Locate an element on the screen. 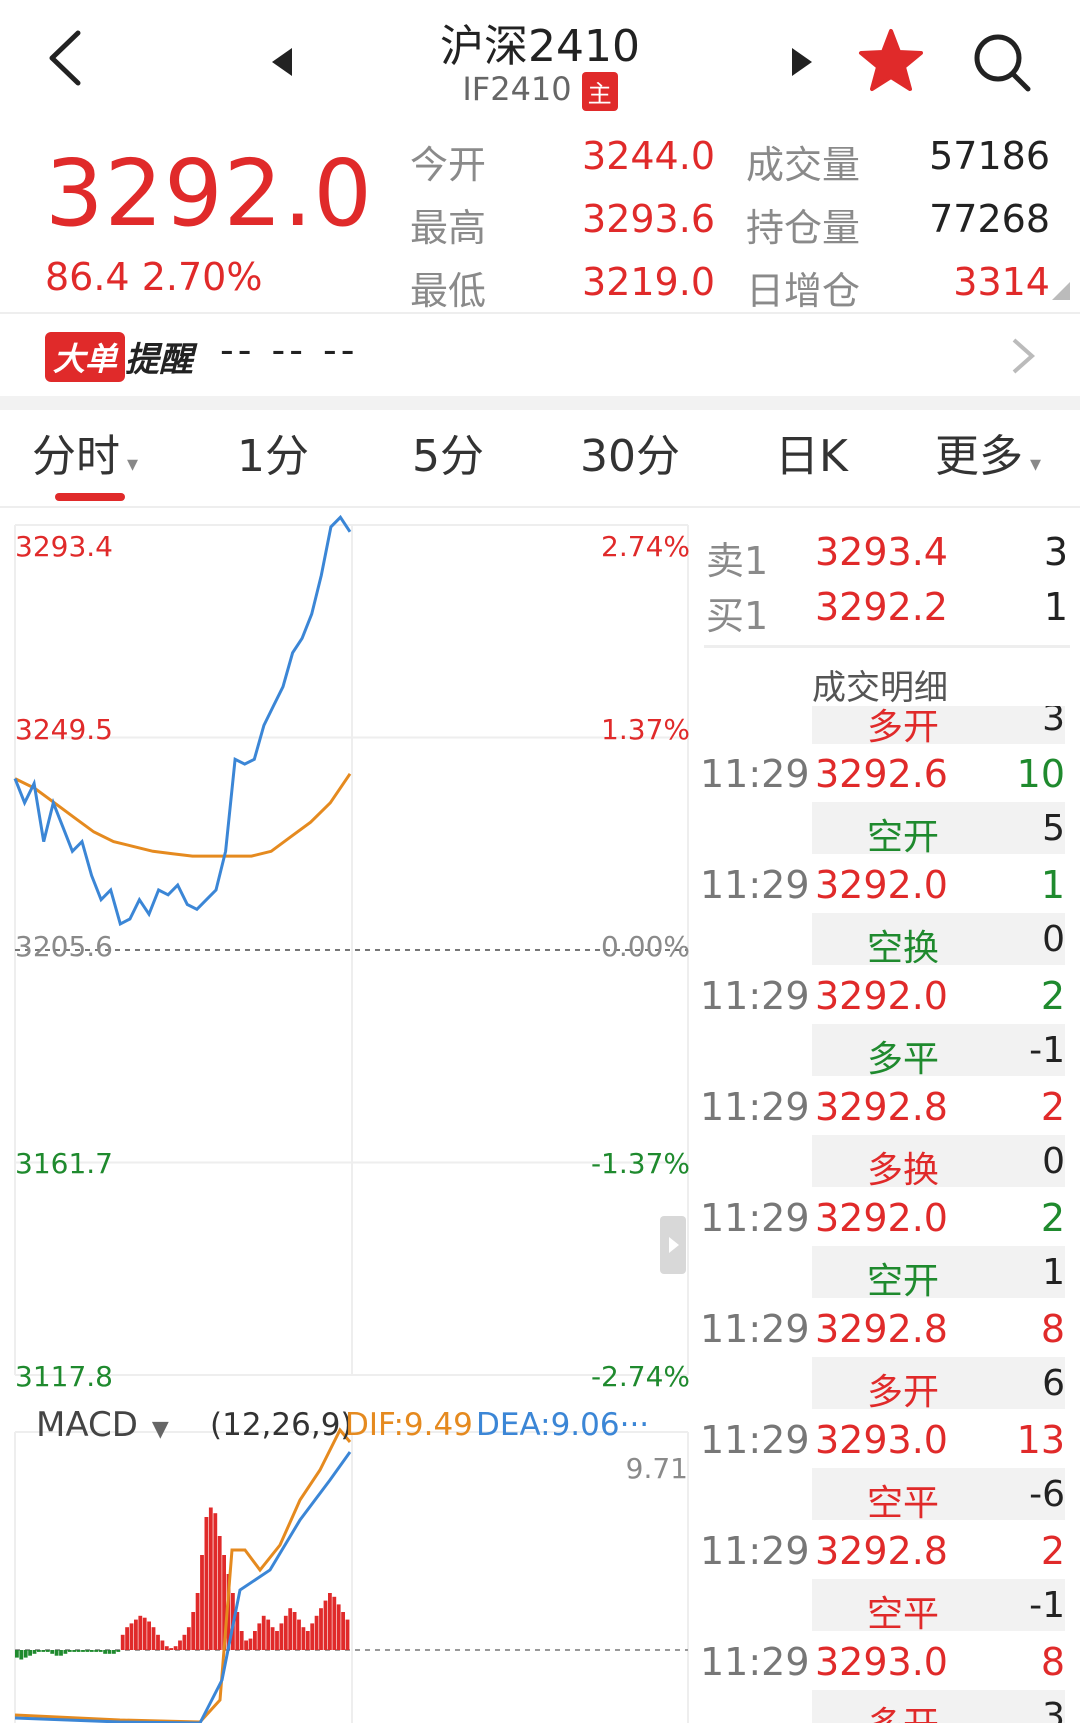  trade-row: 11:29 3292.6 10 is located at coordinates (882, 775).